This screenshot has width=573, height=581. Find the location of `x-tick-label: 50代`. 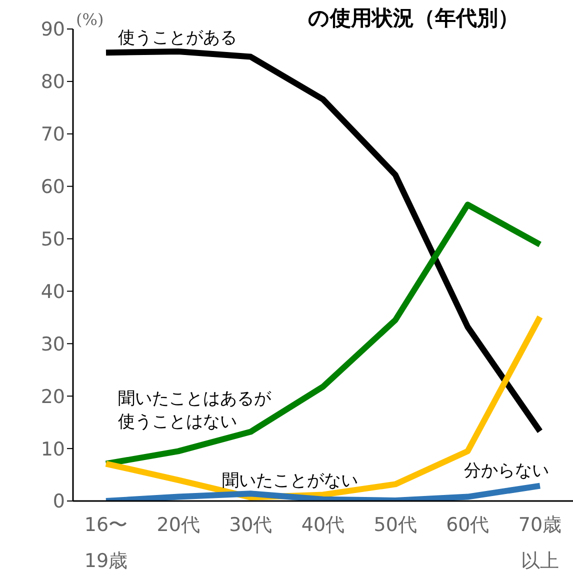

x-tick-label: 50代 is located at coordinates (395, 525).